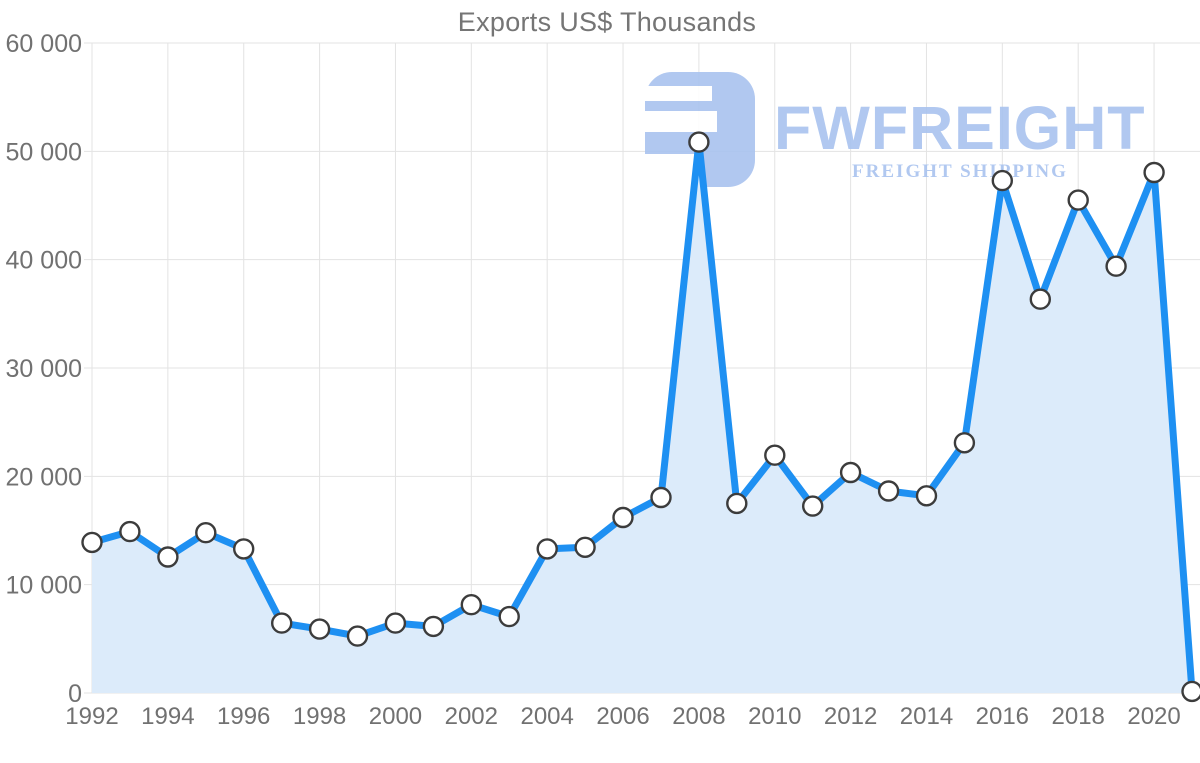 This screenshot has width=1200, height=763. What do you see at coordinates (888, 491) in the screenshot?
I see `data-point-2013` at bounding box center [888, 491].